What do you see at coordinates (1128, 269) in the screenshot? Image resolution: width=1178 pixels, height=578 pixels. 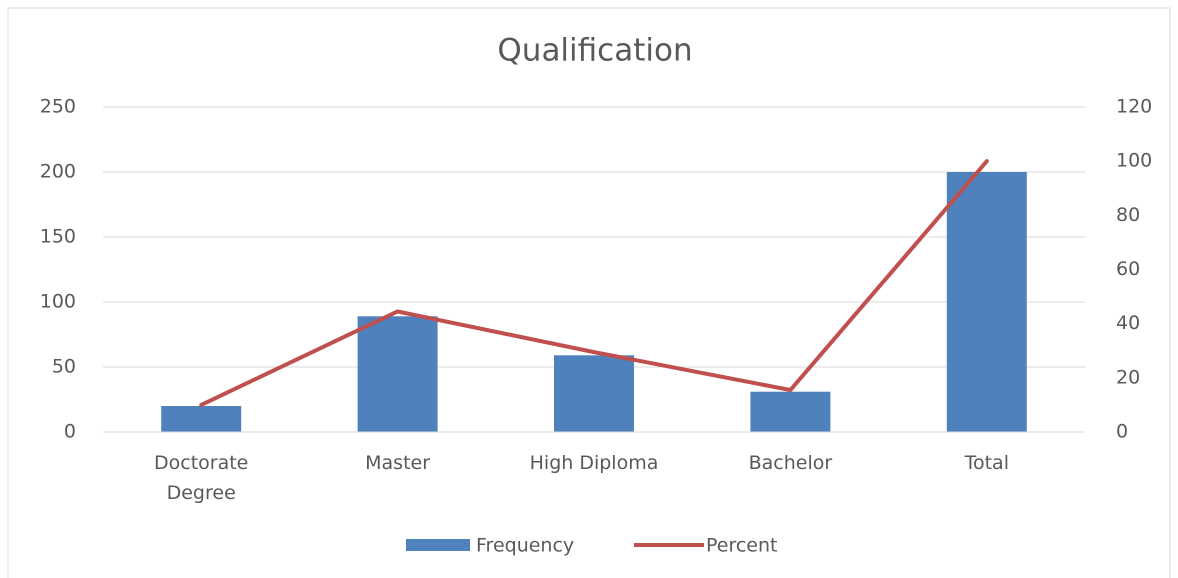 I see `y2-tick-label: 60` at bounding box center [1128, 269].